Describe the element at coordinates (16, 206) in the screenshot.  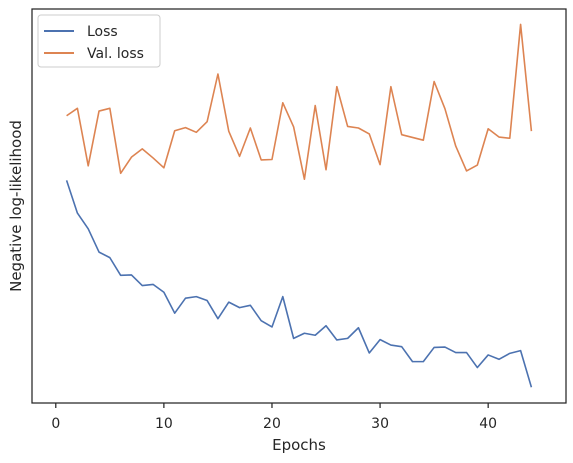
I see `y-axis-title: Negative log-likelihood` at that location.